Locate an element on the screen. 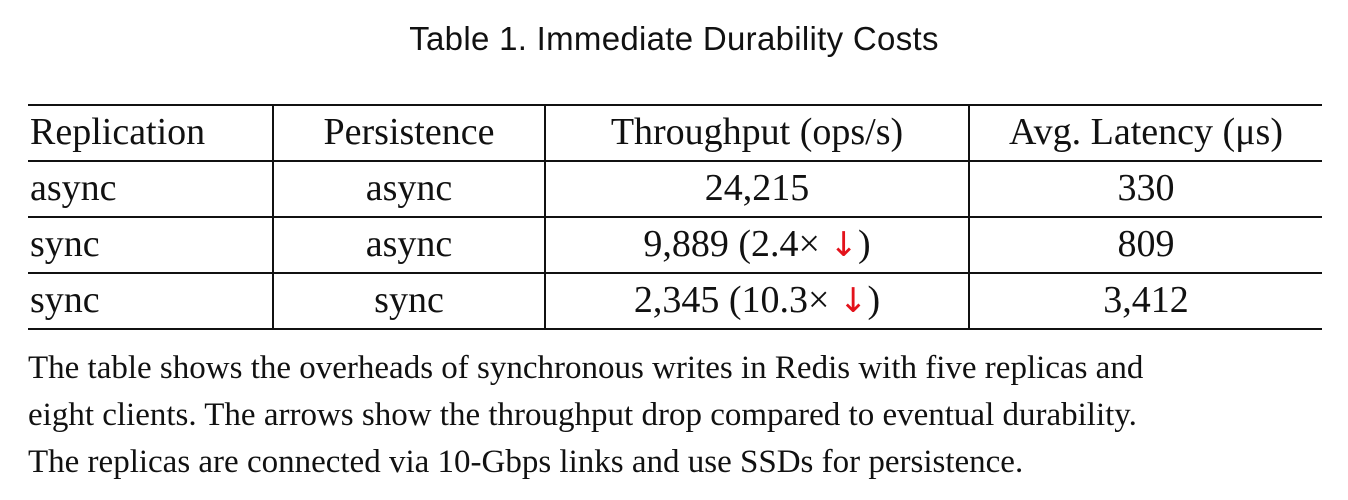 This screenshot has height=500, width=1348. table-row: async async 24,215 330 is located at coordinates (675, 189).